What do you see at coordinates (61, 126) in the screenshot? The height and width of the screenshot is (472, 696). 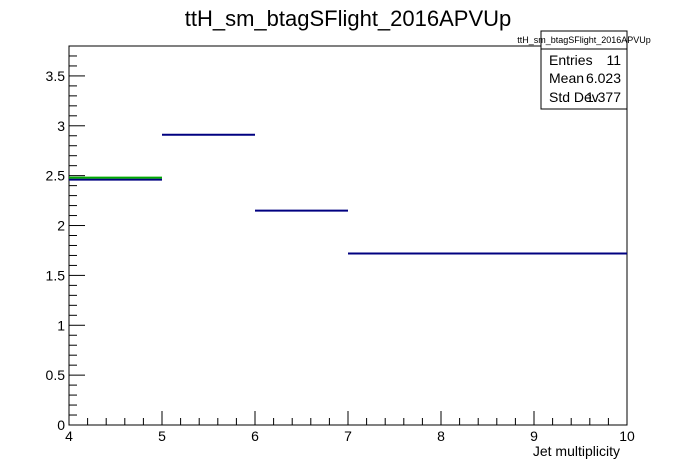 I see `y-tick-label: 3` at bounding box center [61, 126].